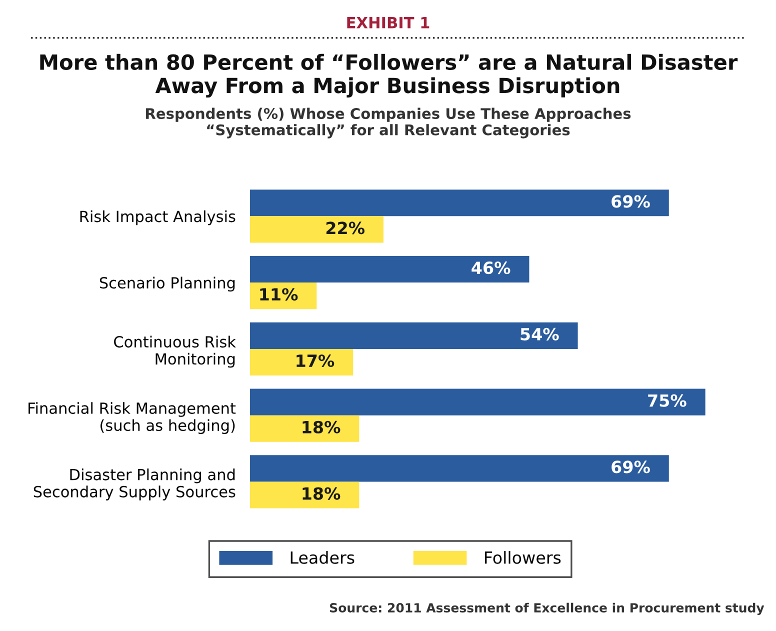 This screenshot has width=776, height=631. I want to click on y-tick-label: Disaster Planning and Secondary Supply Sources, so click(135, 484).